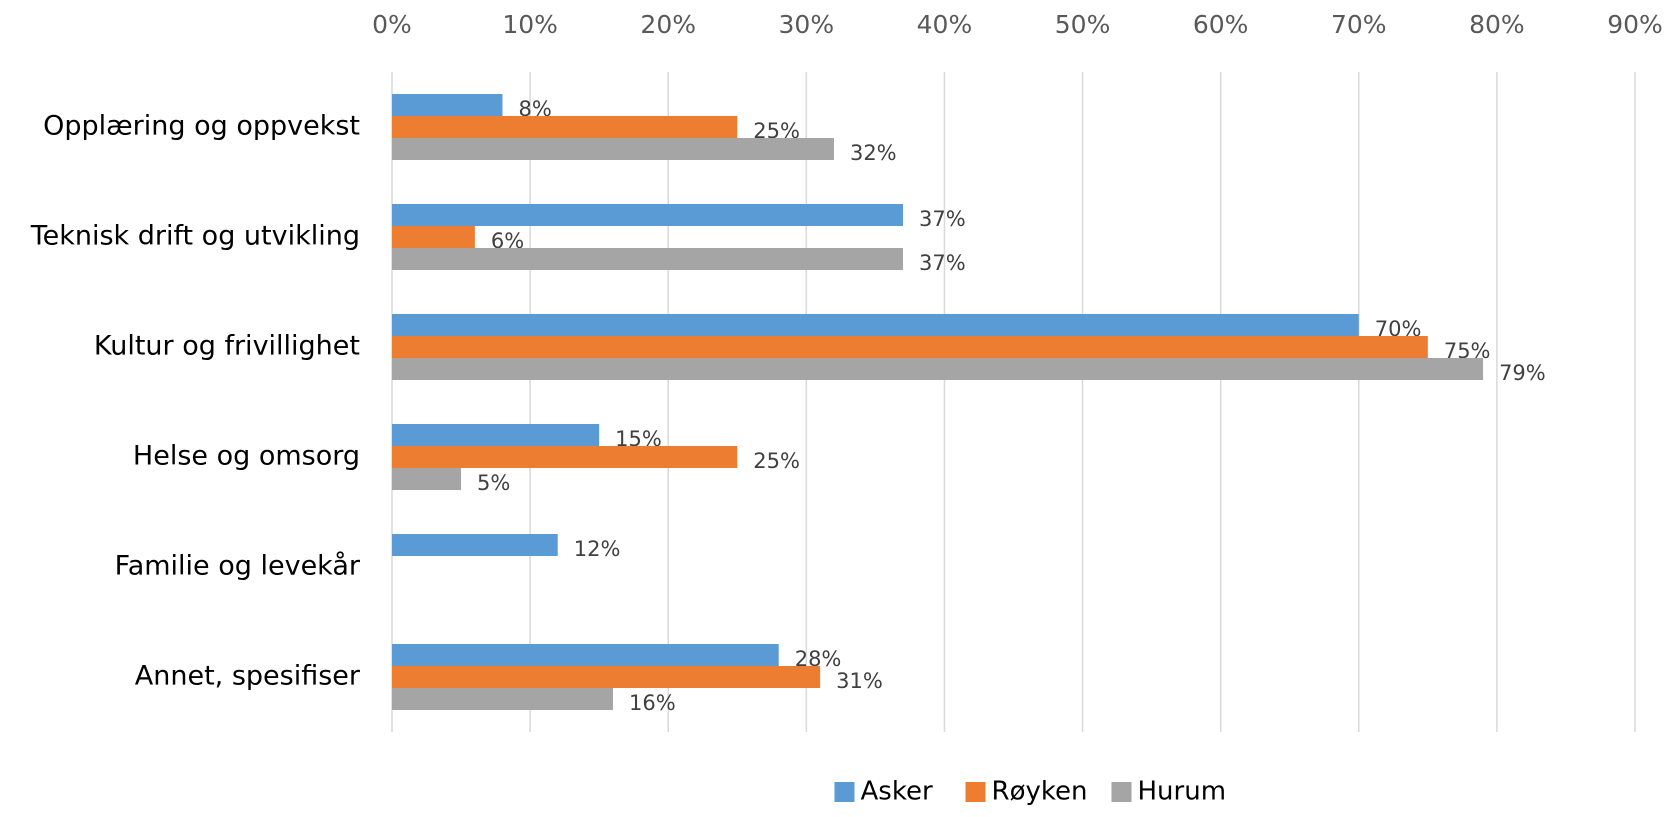 This screenshot has width=1670, height=817. I want to click on x-tick-label: 80%, so click(1497, 24).